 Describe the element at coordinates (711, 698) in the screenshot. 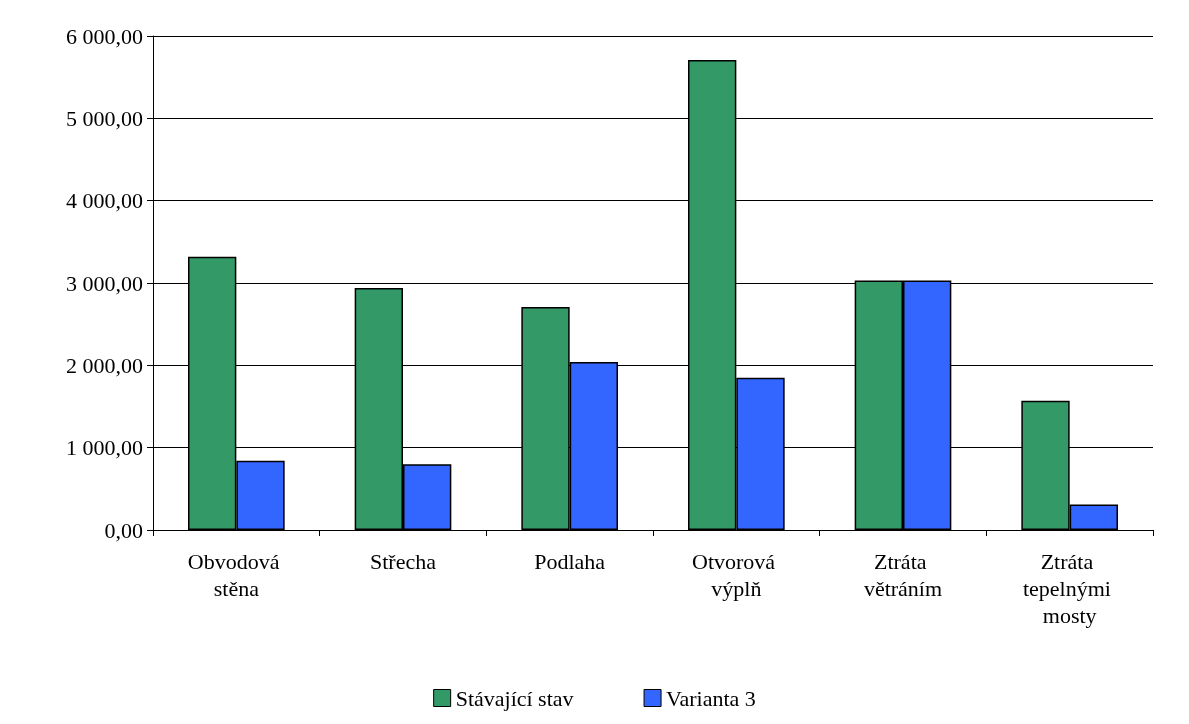

I see `legend-label: Varianta 3` at that location.